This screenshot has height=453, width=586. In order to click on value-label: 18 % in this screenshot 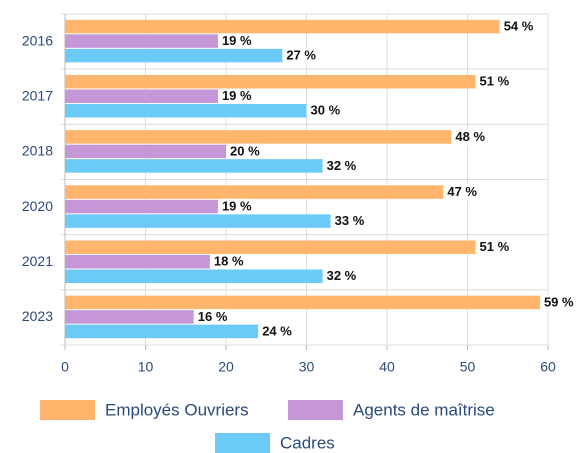, I will do `click(229, 261)`.